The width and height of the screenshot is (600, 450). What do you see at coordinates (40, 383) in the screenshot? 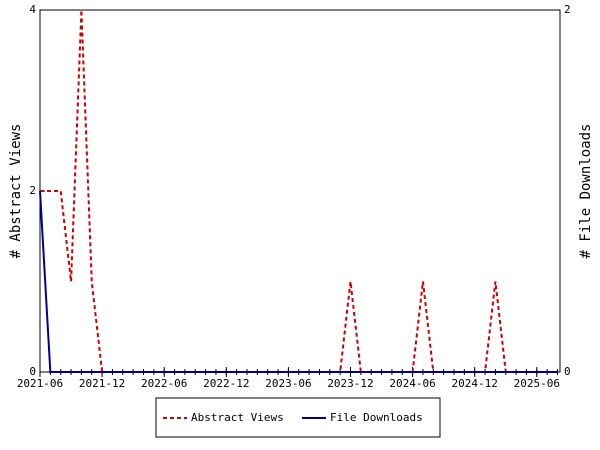
I see `x-tick-label: 2021-06` at bounding box center [40, 383].